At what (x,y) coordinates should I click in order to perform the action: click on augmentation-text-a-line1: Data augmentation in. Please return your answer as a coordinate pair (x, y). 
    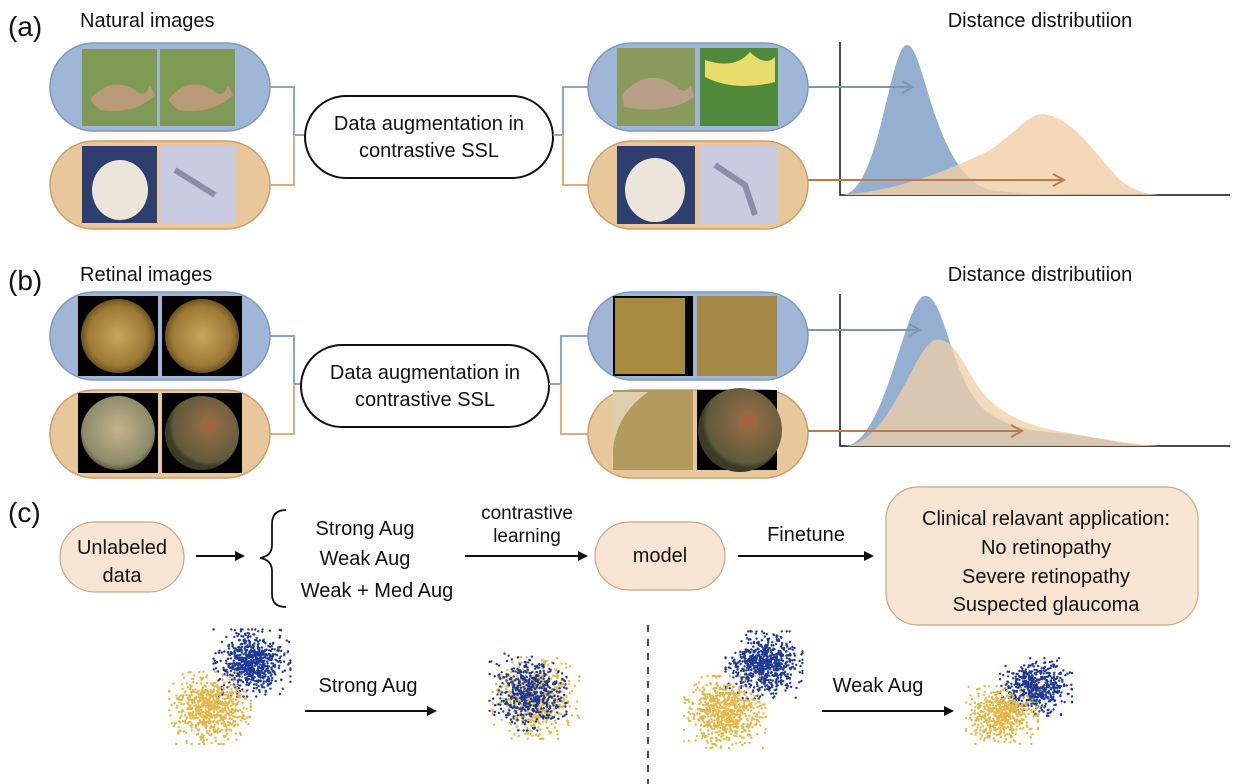
    Looking at the image, I should click on (429, 124).